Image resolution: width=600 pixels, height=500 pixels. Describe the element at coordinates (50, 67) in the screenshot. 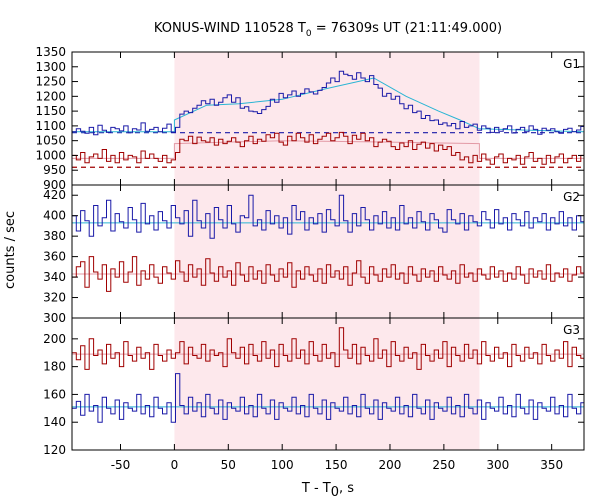

I see `y-tick-label: 1300` at that location.